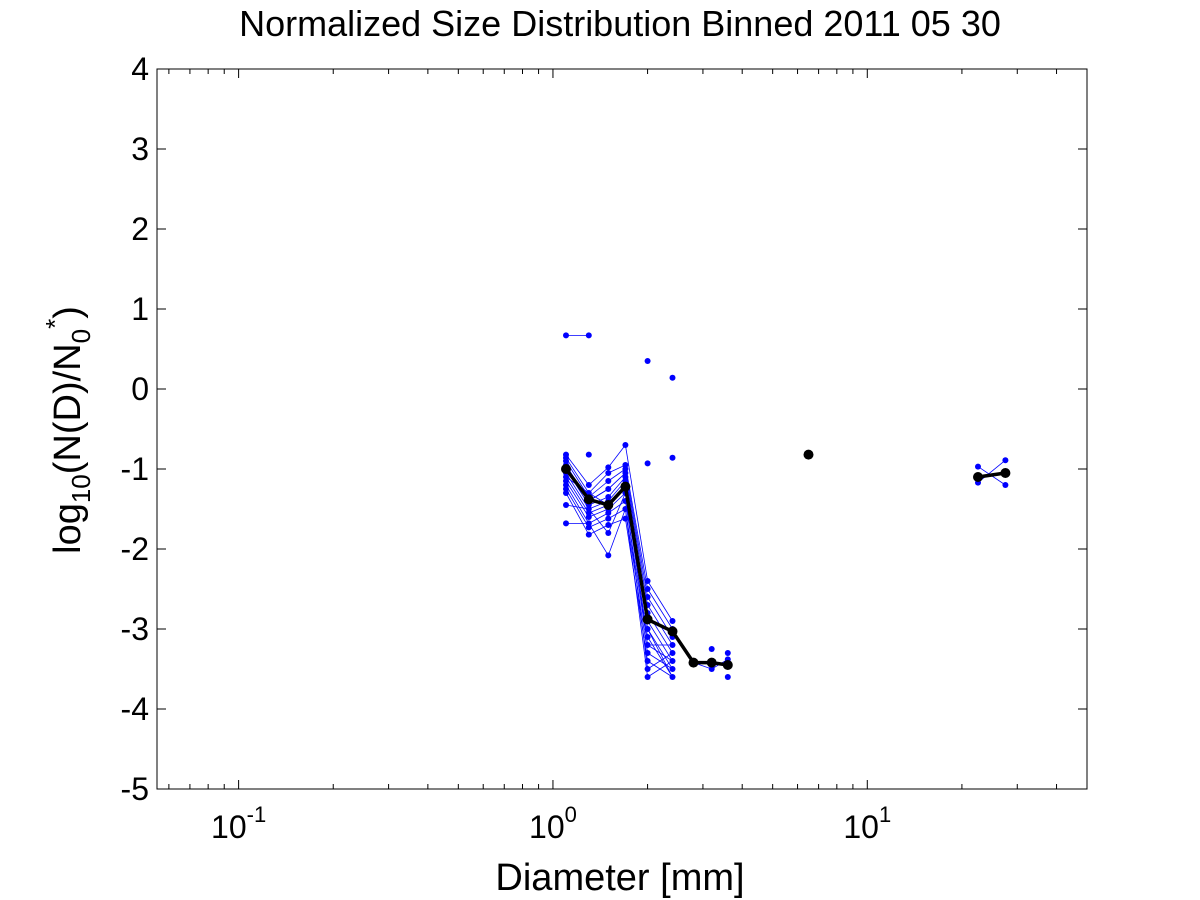 The image size is (1200, 900). I want to click on x-tick-exp: -1, so click(257, 814).